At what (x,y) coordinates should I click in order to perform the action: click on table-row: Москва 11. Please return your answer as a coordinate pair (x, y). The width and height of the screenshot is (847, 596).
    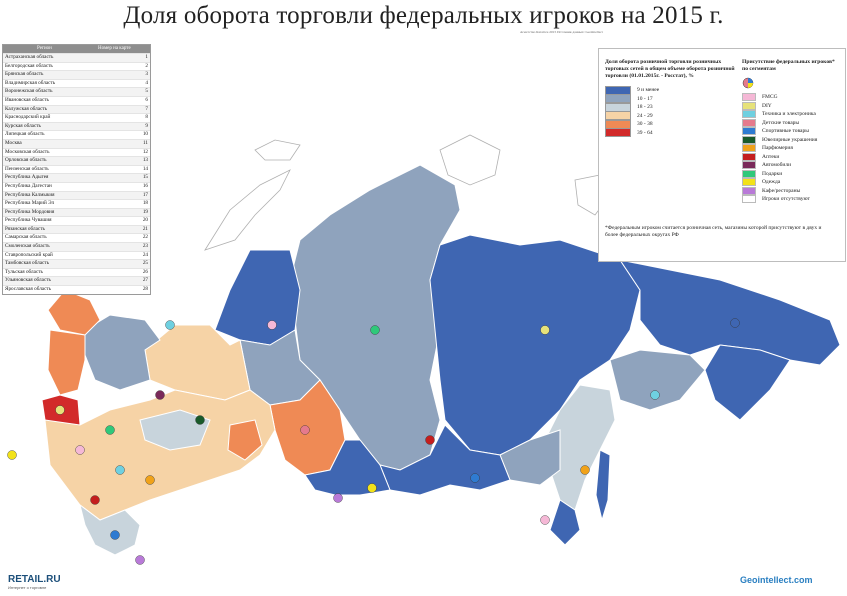
    Looking at the image, I should click on (76, 143).